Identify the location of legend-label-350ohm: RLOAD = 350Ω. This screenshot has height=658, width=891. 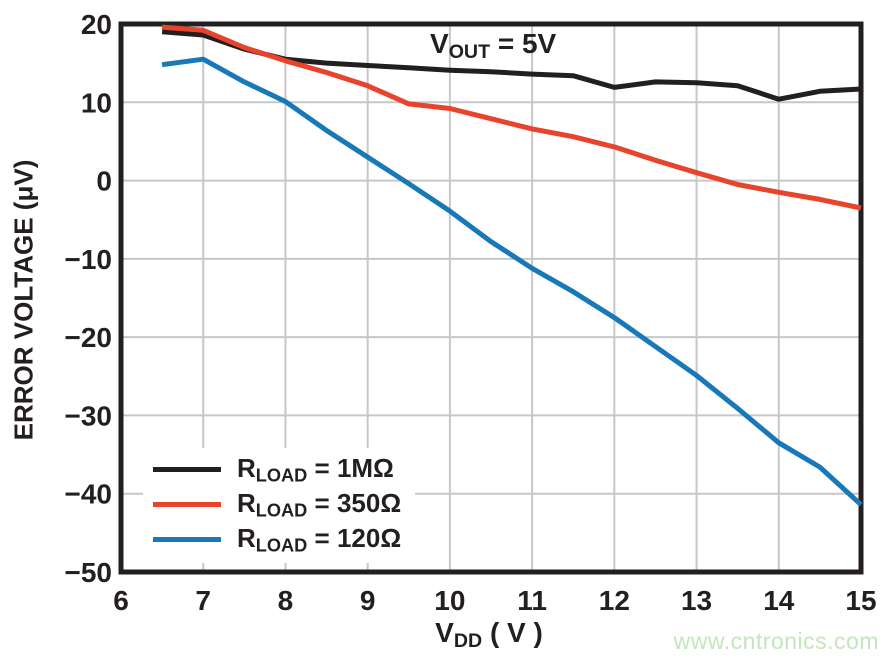
(319, 505).